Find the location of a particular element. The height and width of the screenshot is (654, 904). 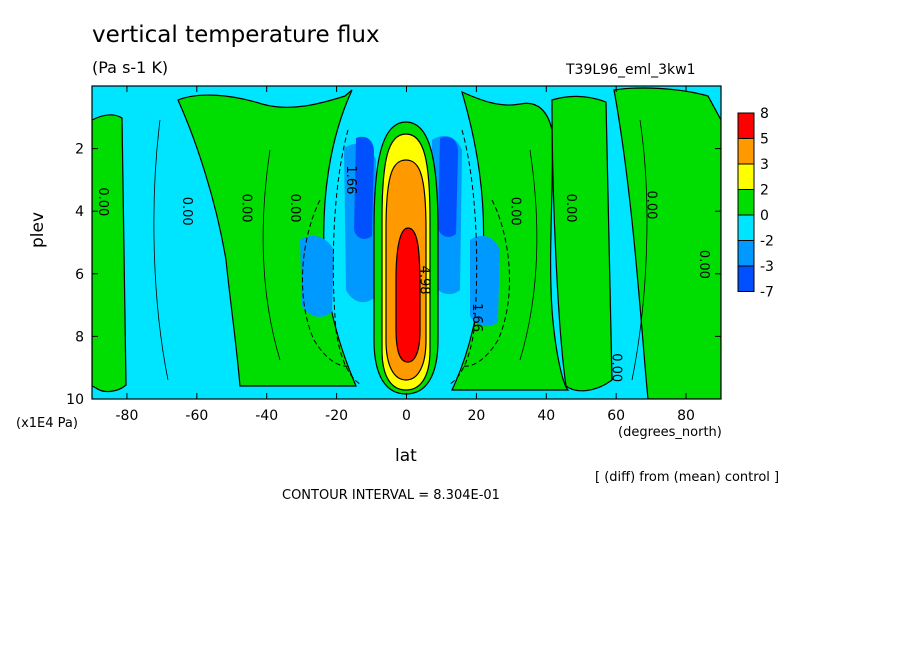

y-tick-label: 8 is located at coordinates (79, 337).